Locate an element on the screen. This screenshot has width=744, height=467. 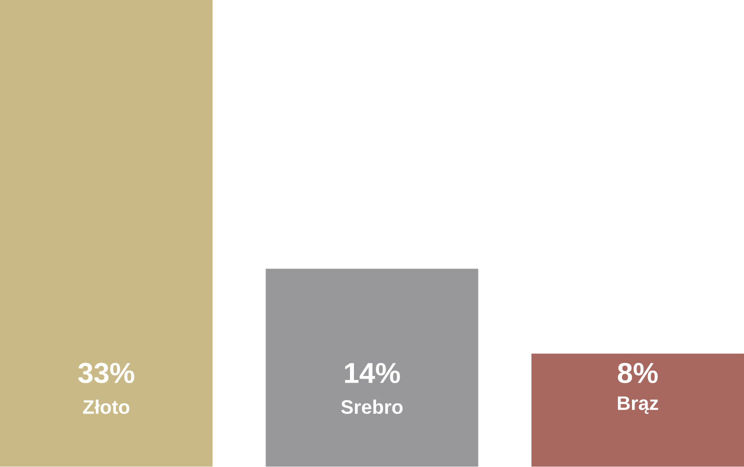
data-label: 33% is located at coordinates (106, 373).